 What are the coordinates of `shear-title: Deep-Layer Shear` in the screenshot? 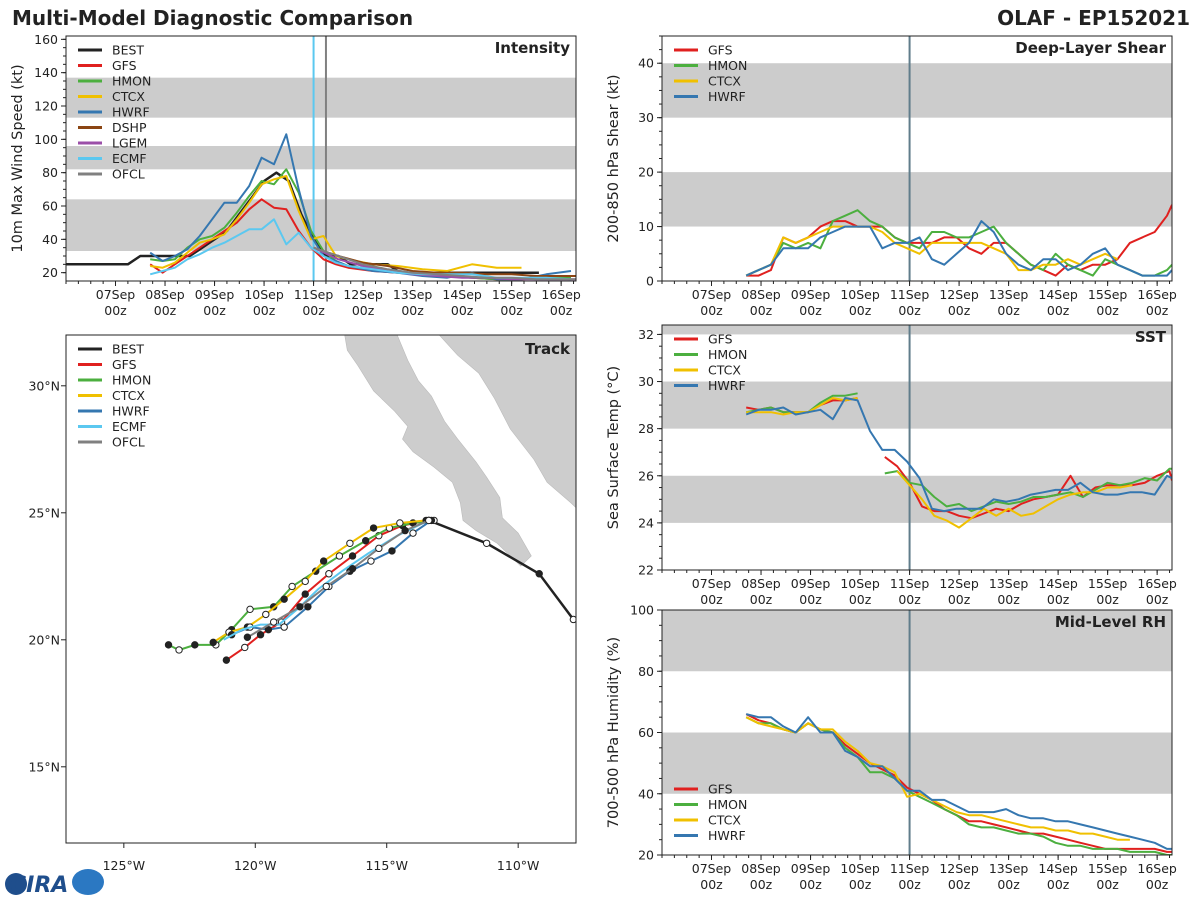 It's located at (1090, 48).